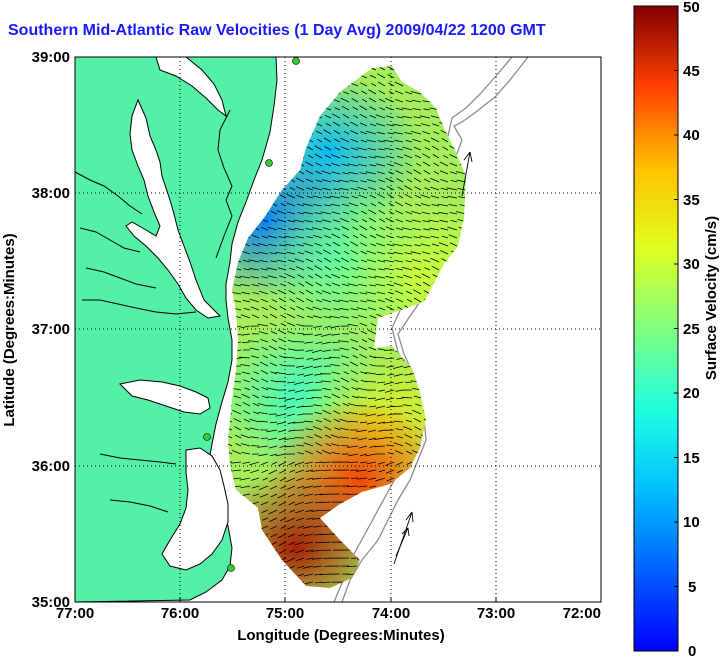  Describe the element at coordinates (191, 87) in the screenshot. I see `delaware-bay` at that location.